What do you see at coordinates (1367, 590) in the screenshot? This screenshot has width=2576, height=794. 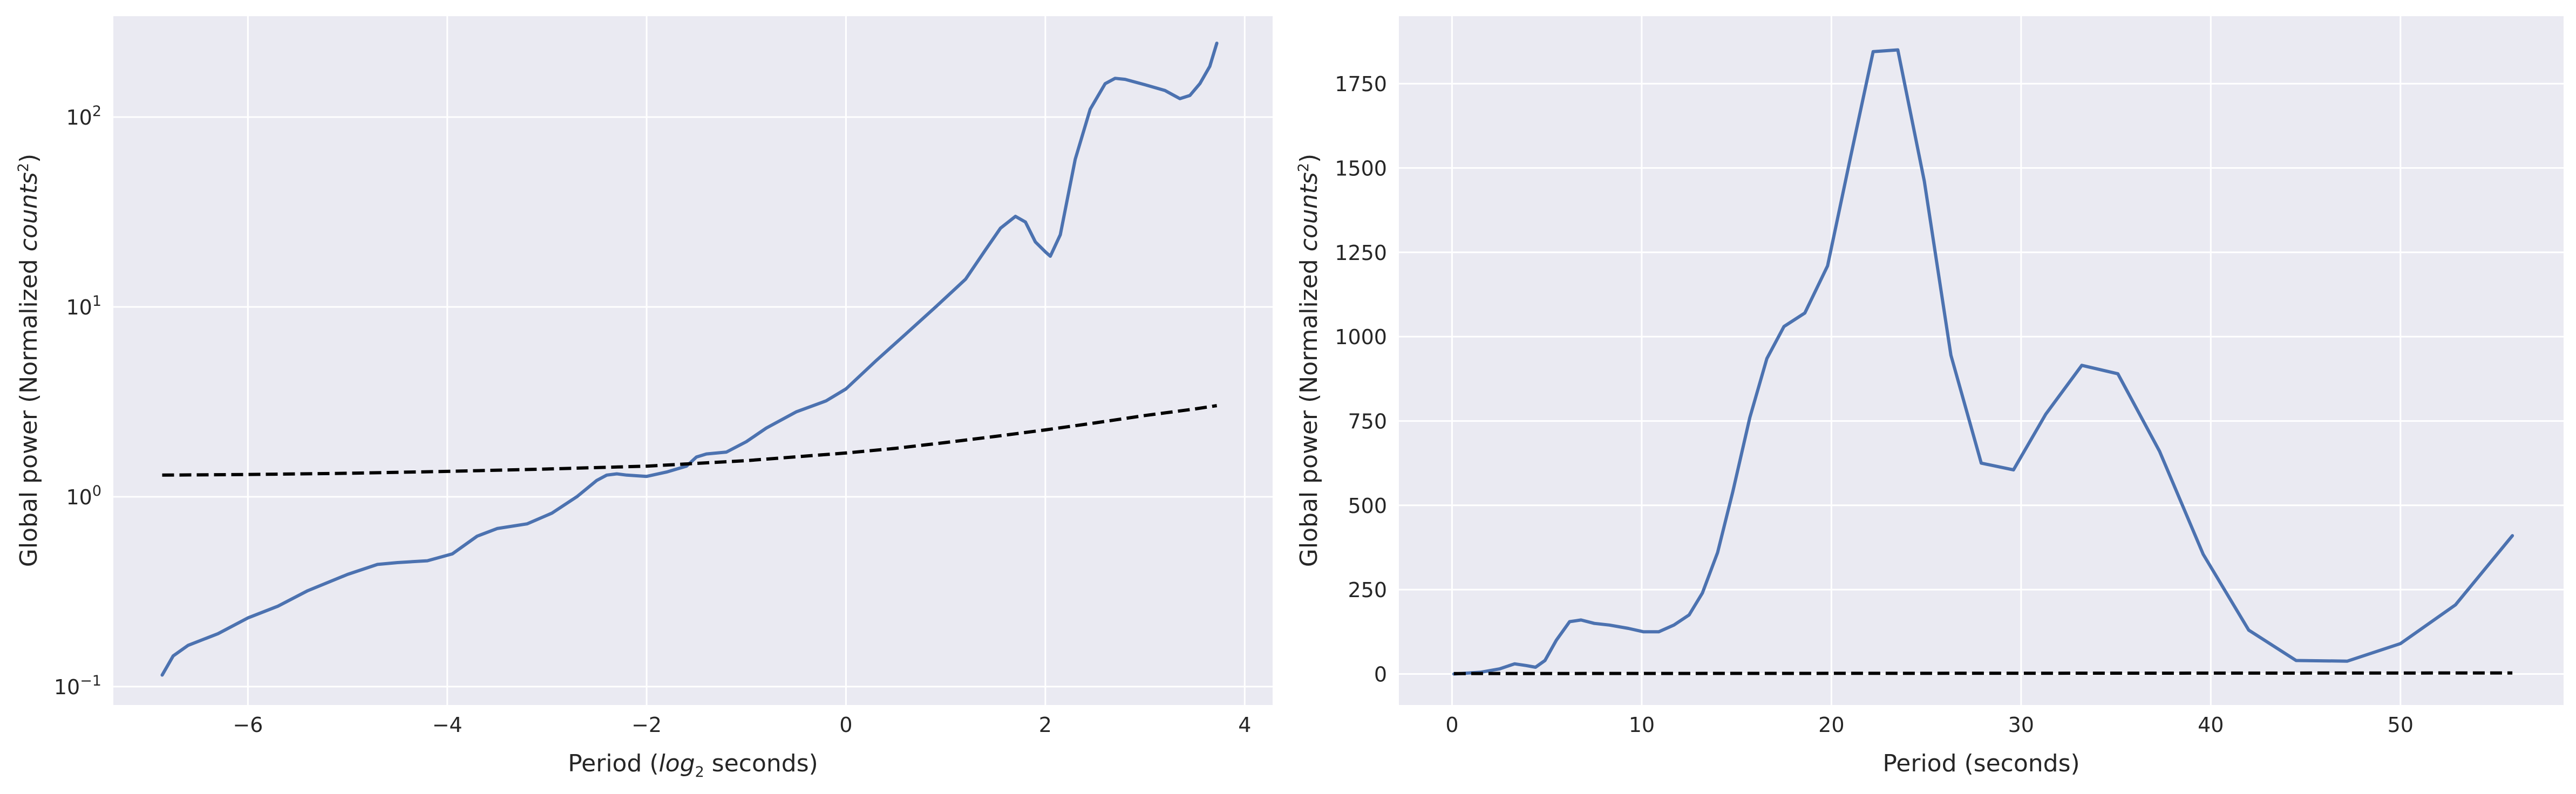 I see `right-y-tick-label: 250` at bounding box center [1367, 590].